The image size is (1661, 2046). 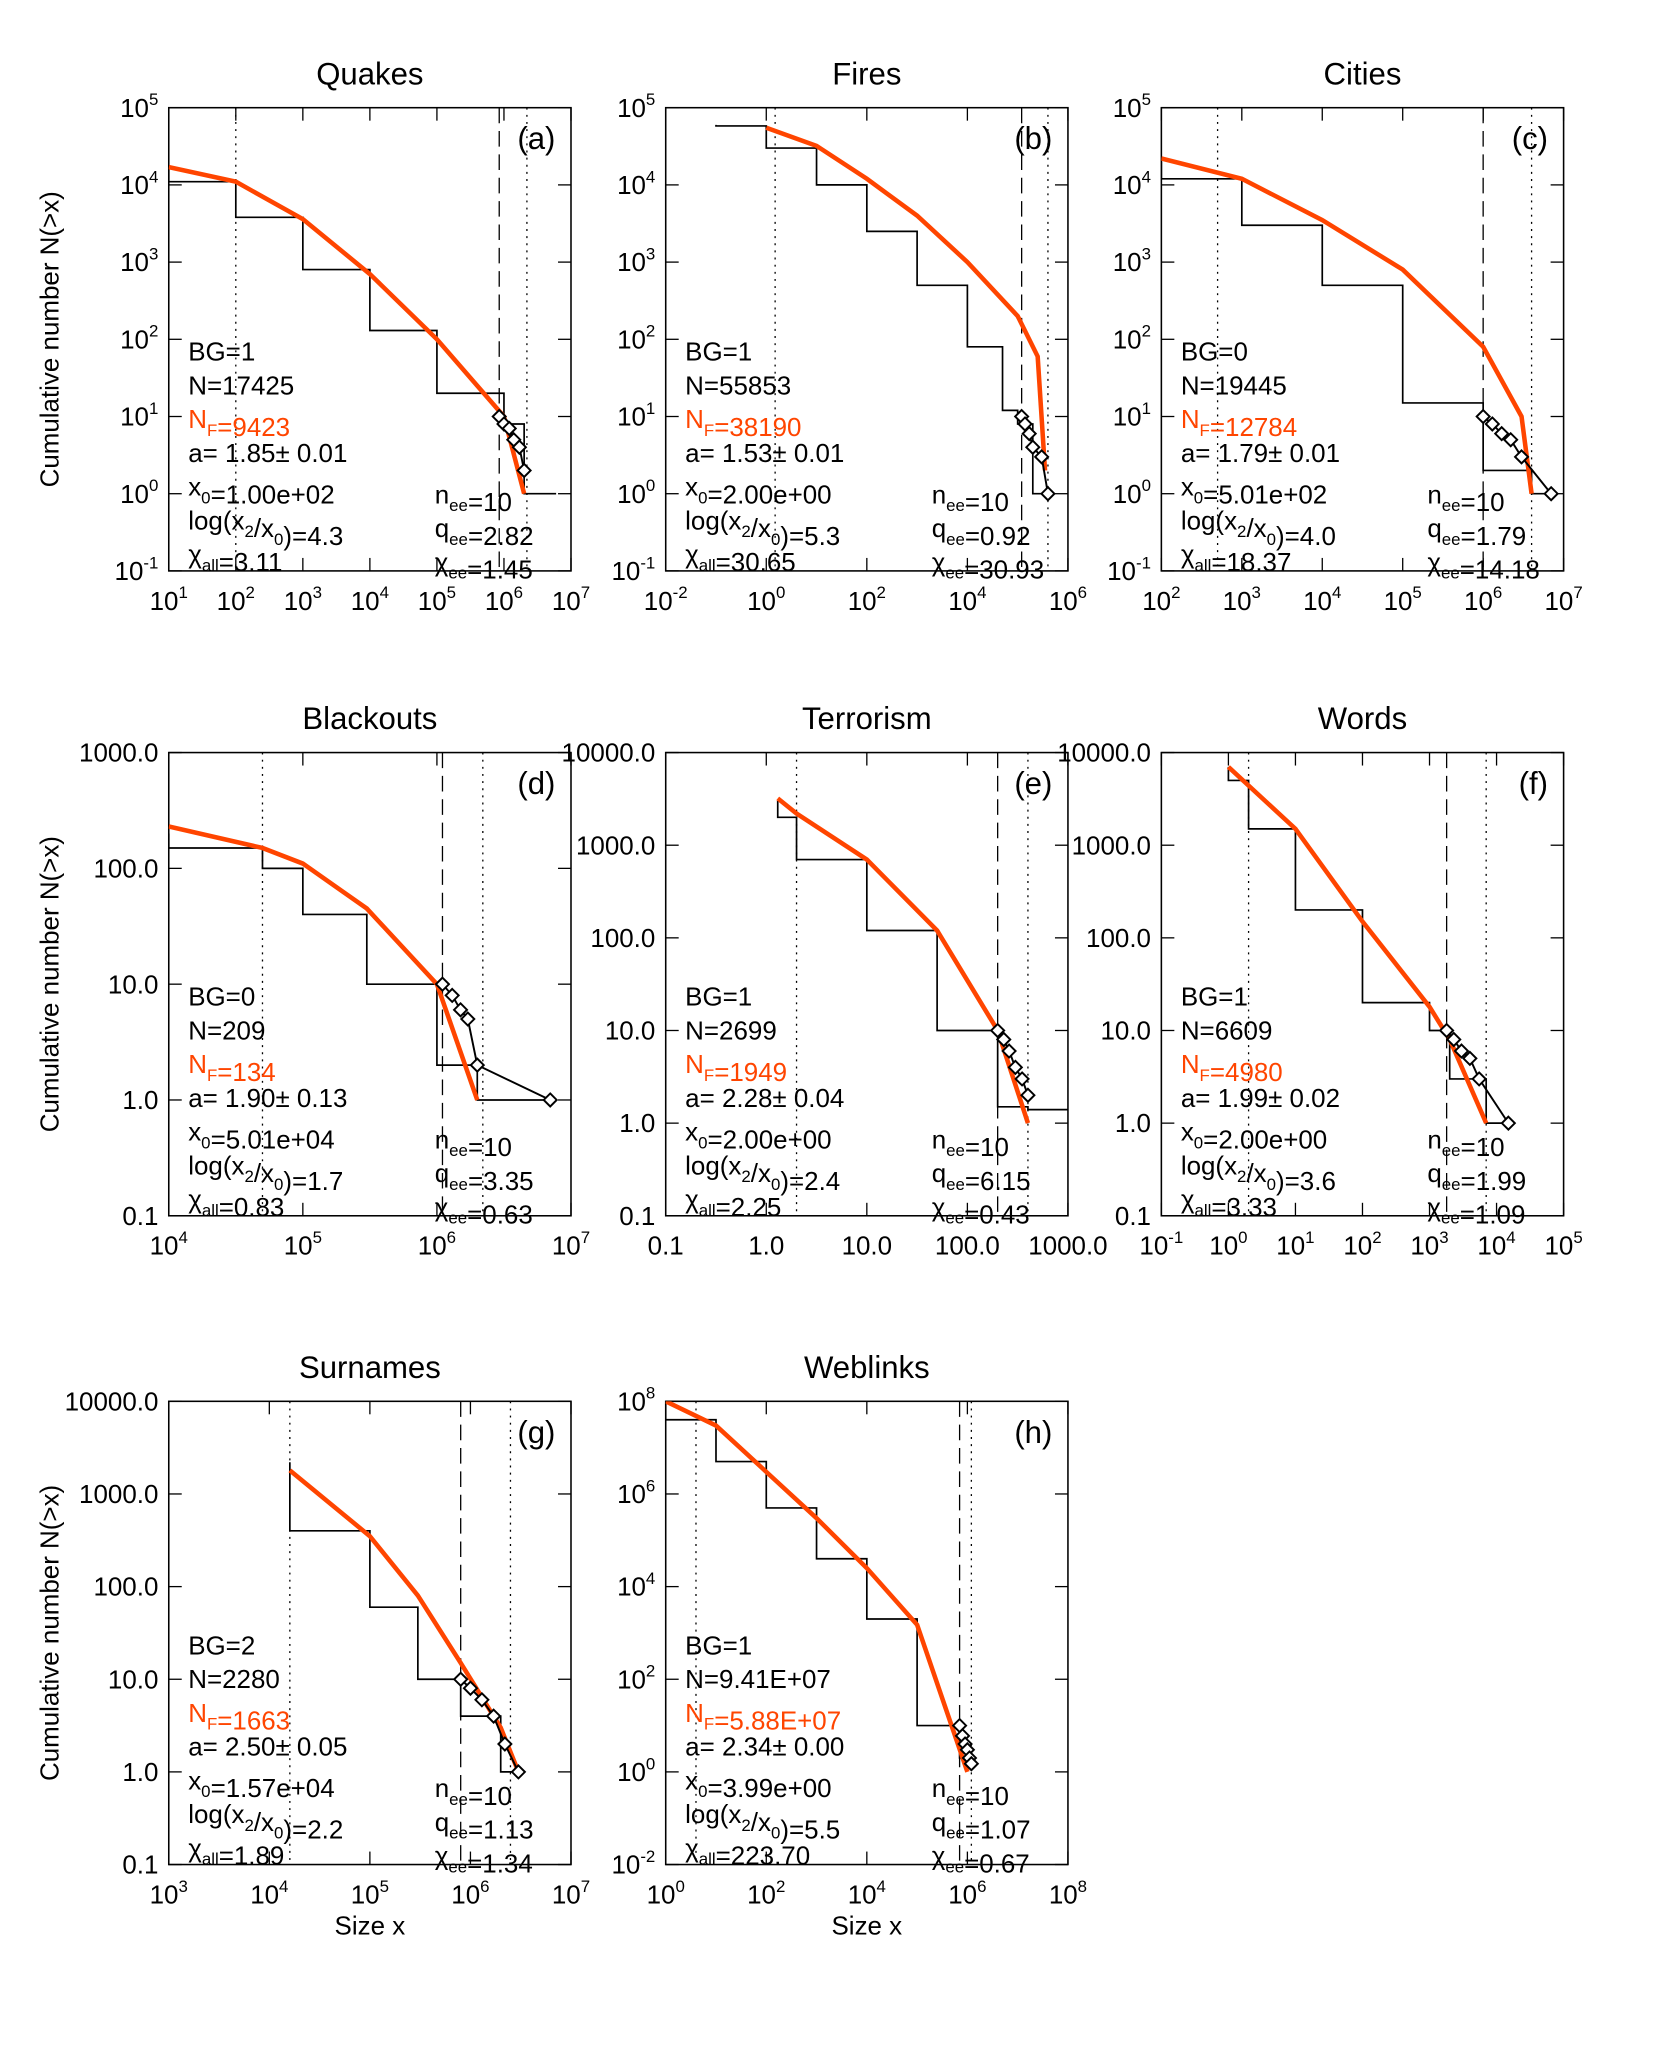 What do you see at coordinates (140, 1101) in the screenshot?
I see `y-tick-label: 1.0` at bounding box center [140, 1101].